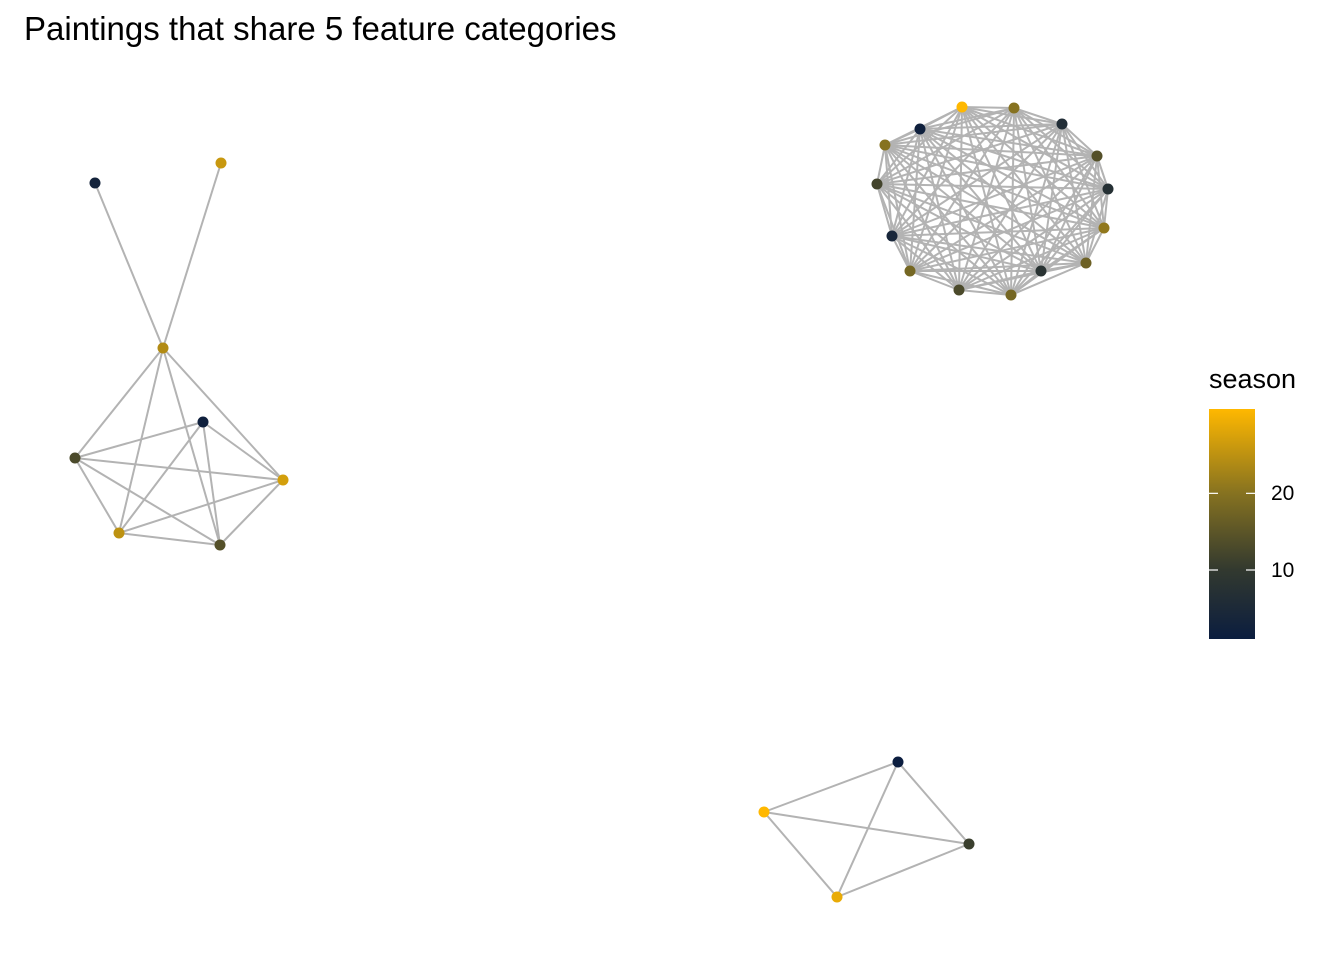 Image resolution: width=1344 pixels, height=960 pixels. Describe the element at coordinates (1283, 570) in the screenshot. I see `legend-tick-label: 10` at that location.